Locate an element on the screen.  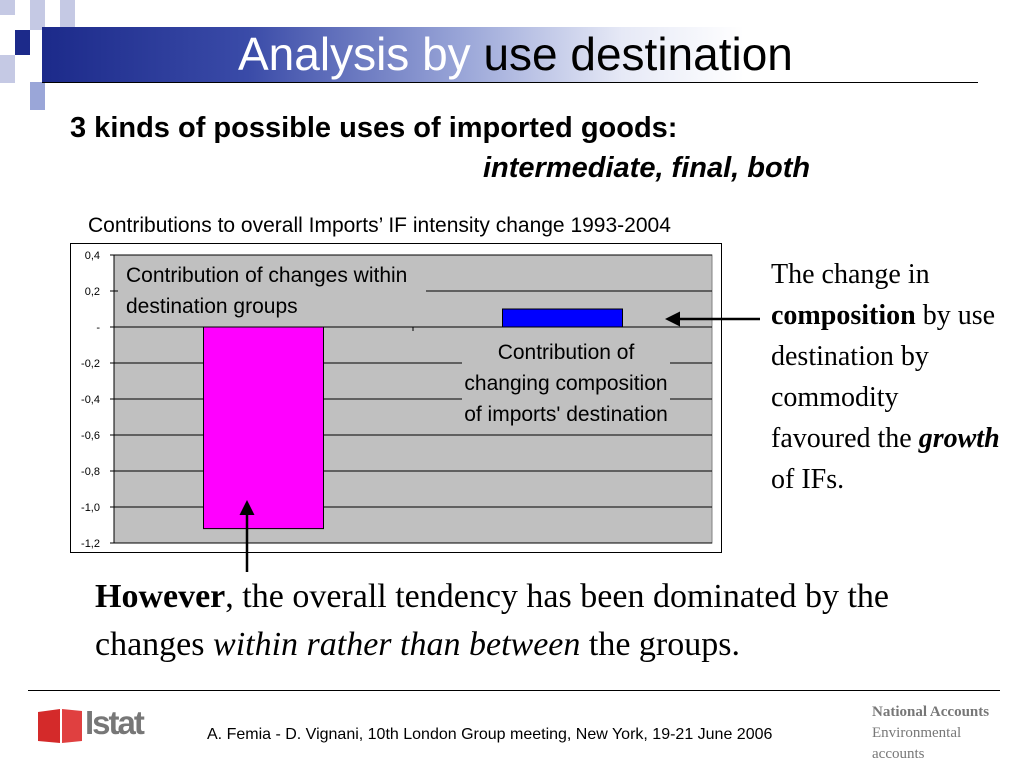
side-text-part: The change in is located at coordinates (850, 274).